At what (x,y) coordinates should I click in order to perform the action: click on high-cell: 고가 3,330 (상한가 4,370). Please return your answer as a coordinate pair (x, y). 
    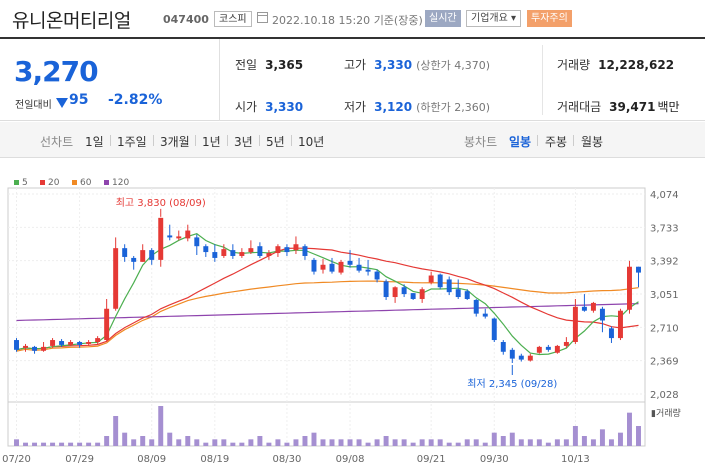
    Looking at the image, I should click on (417, 65).